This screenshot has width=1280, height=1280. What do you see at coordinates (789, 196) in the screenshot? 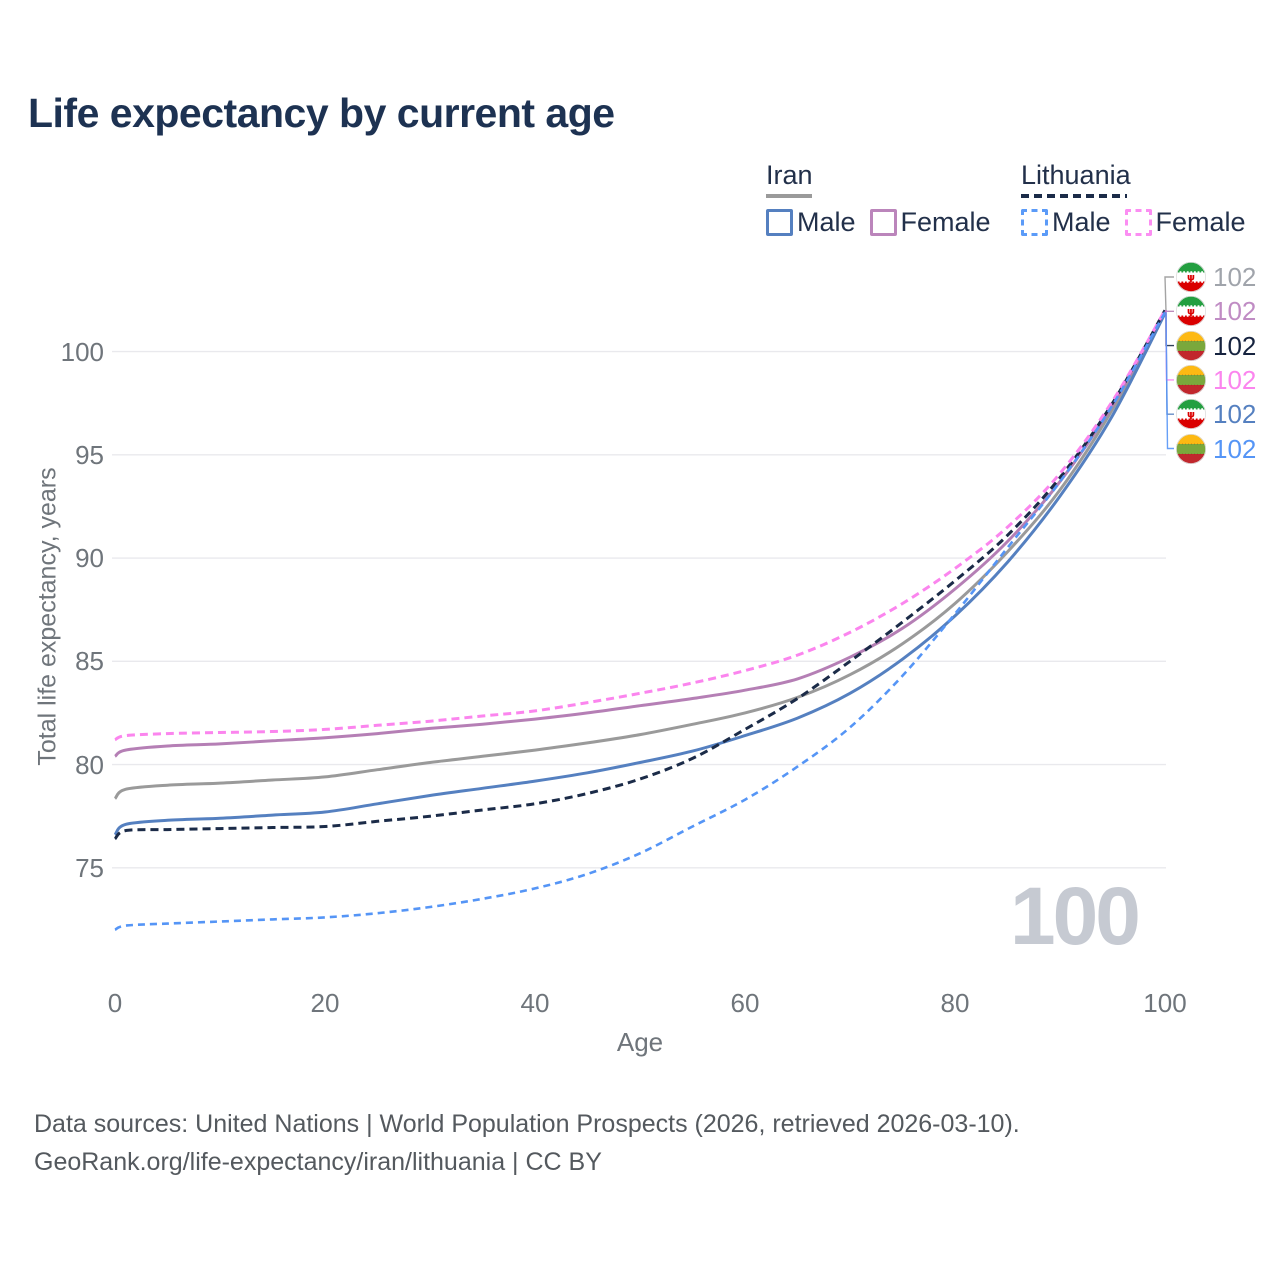
I see `legend-iran-line-swatch` at bounding box center [789, 196].